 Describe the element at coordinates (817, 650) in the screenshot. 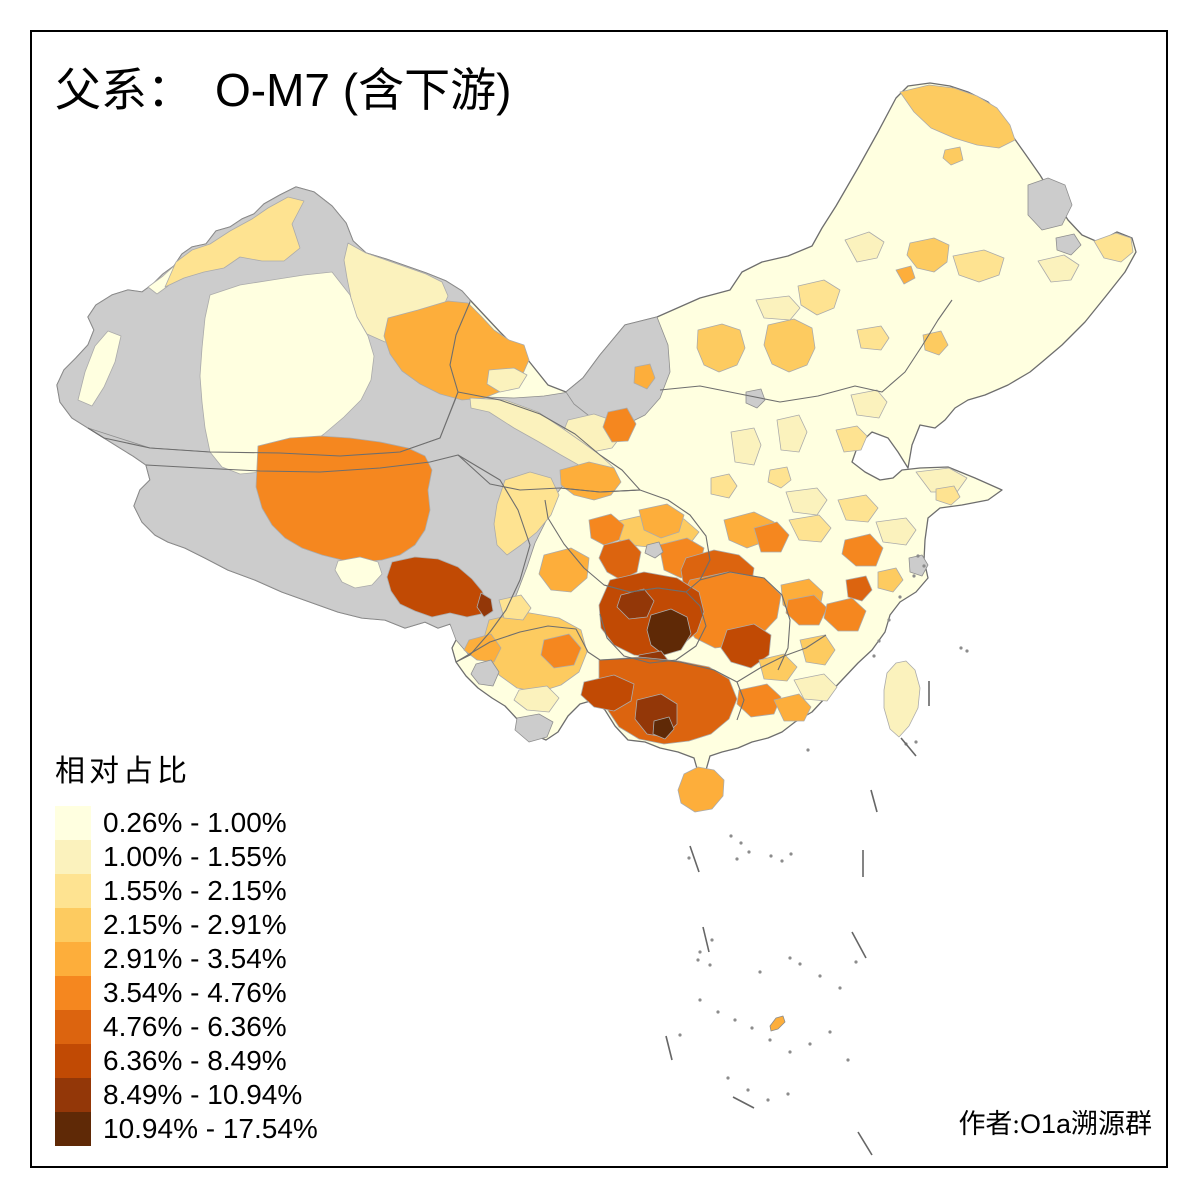

I see `region-fujian-s` at that location.